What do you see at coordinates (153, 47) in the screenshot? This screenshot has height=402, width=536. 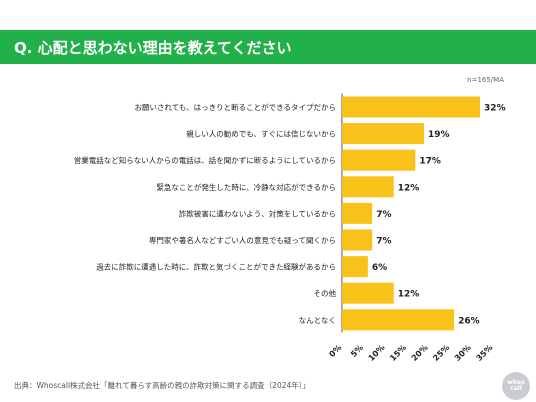 I see `chart-title: Q. 心配と思わない理由を教えてください` at bounding box center [153, 47].